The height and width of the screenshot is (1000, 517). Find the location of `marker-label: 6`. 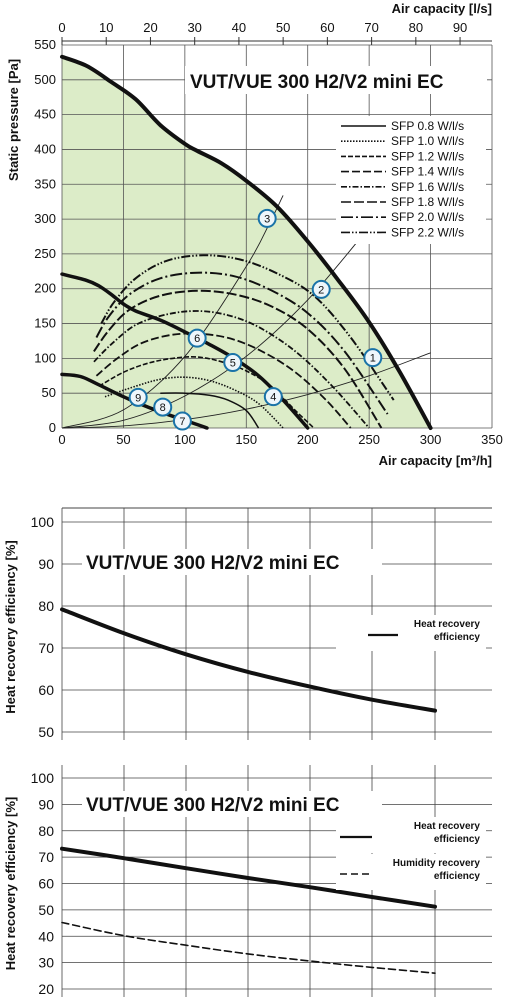

marker-label: 6 is located at coordinates (197, 339).